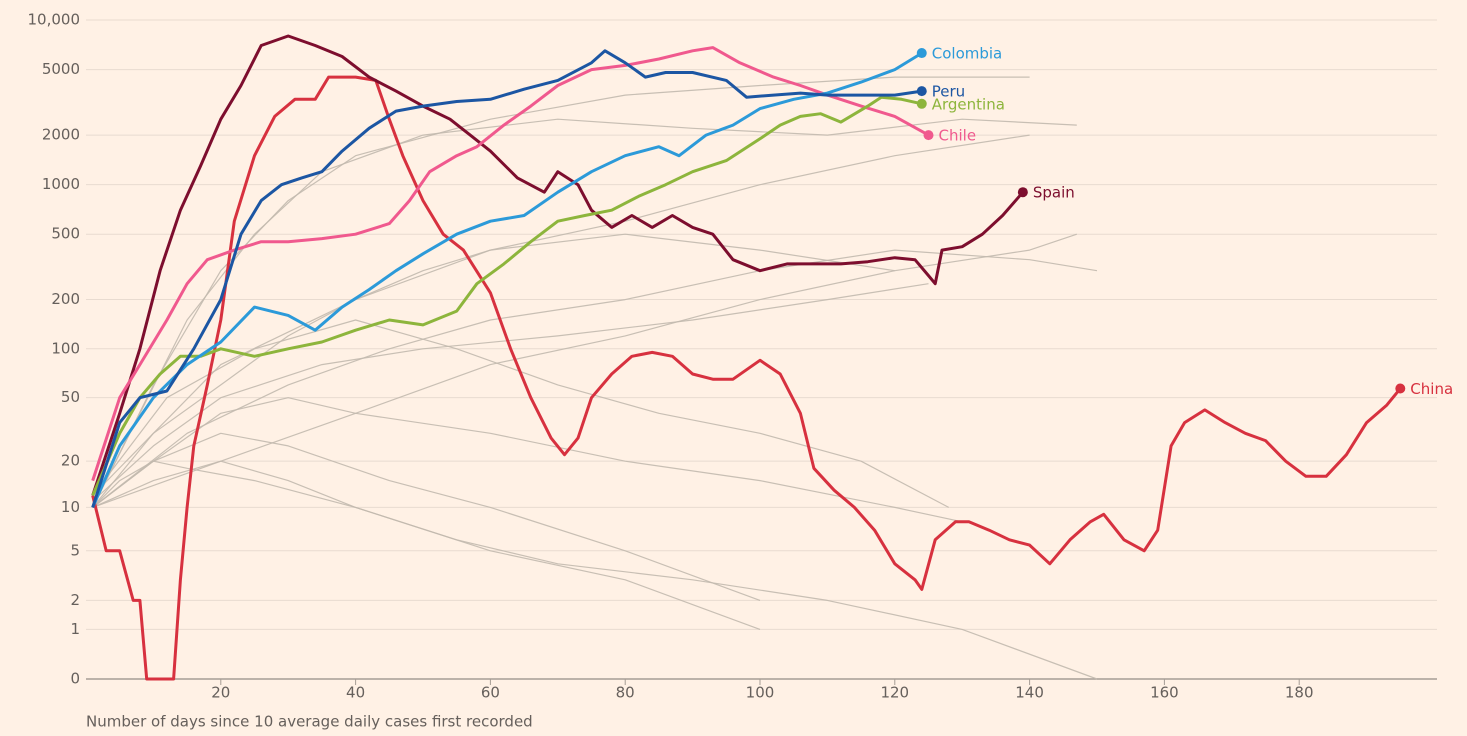 The width and height of the screenshot is (1467, 736). Describe the element at coordinates (1029, 693) in the screenshot. I see `x-tick-label: 140` at that location.